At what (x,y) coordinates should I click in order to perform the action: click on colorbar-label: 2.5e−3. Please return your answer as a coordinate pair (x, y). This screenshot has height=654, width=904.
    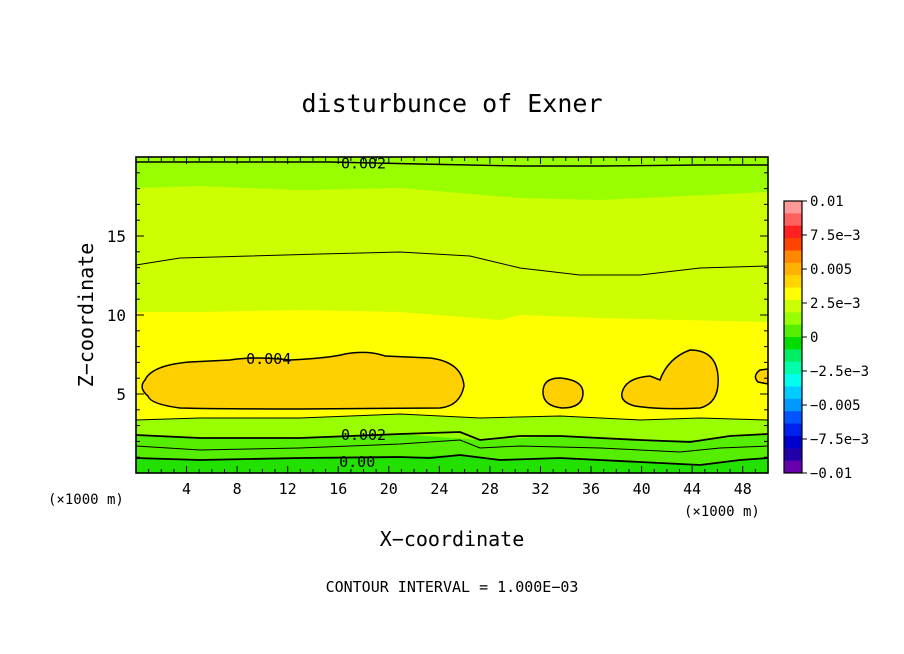
    Looking at the image, I should click on (835, 304).